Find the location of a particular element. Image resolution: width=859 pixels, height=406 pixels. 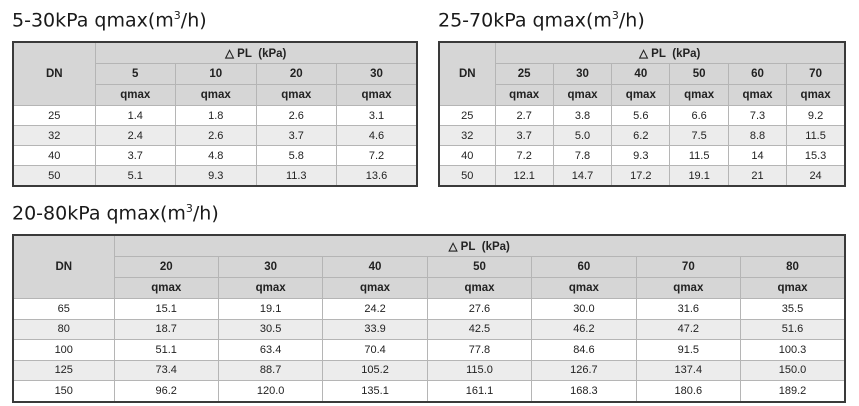

qmax-value-cell: 11.3 is located at coordinates (296, 176).